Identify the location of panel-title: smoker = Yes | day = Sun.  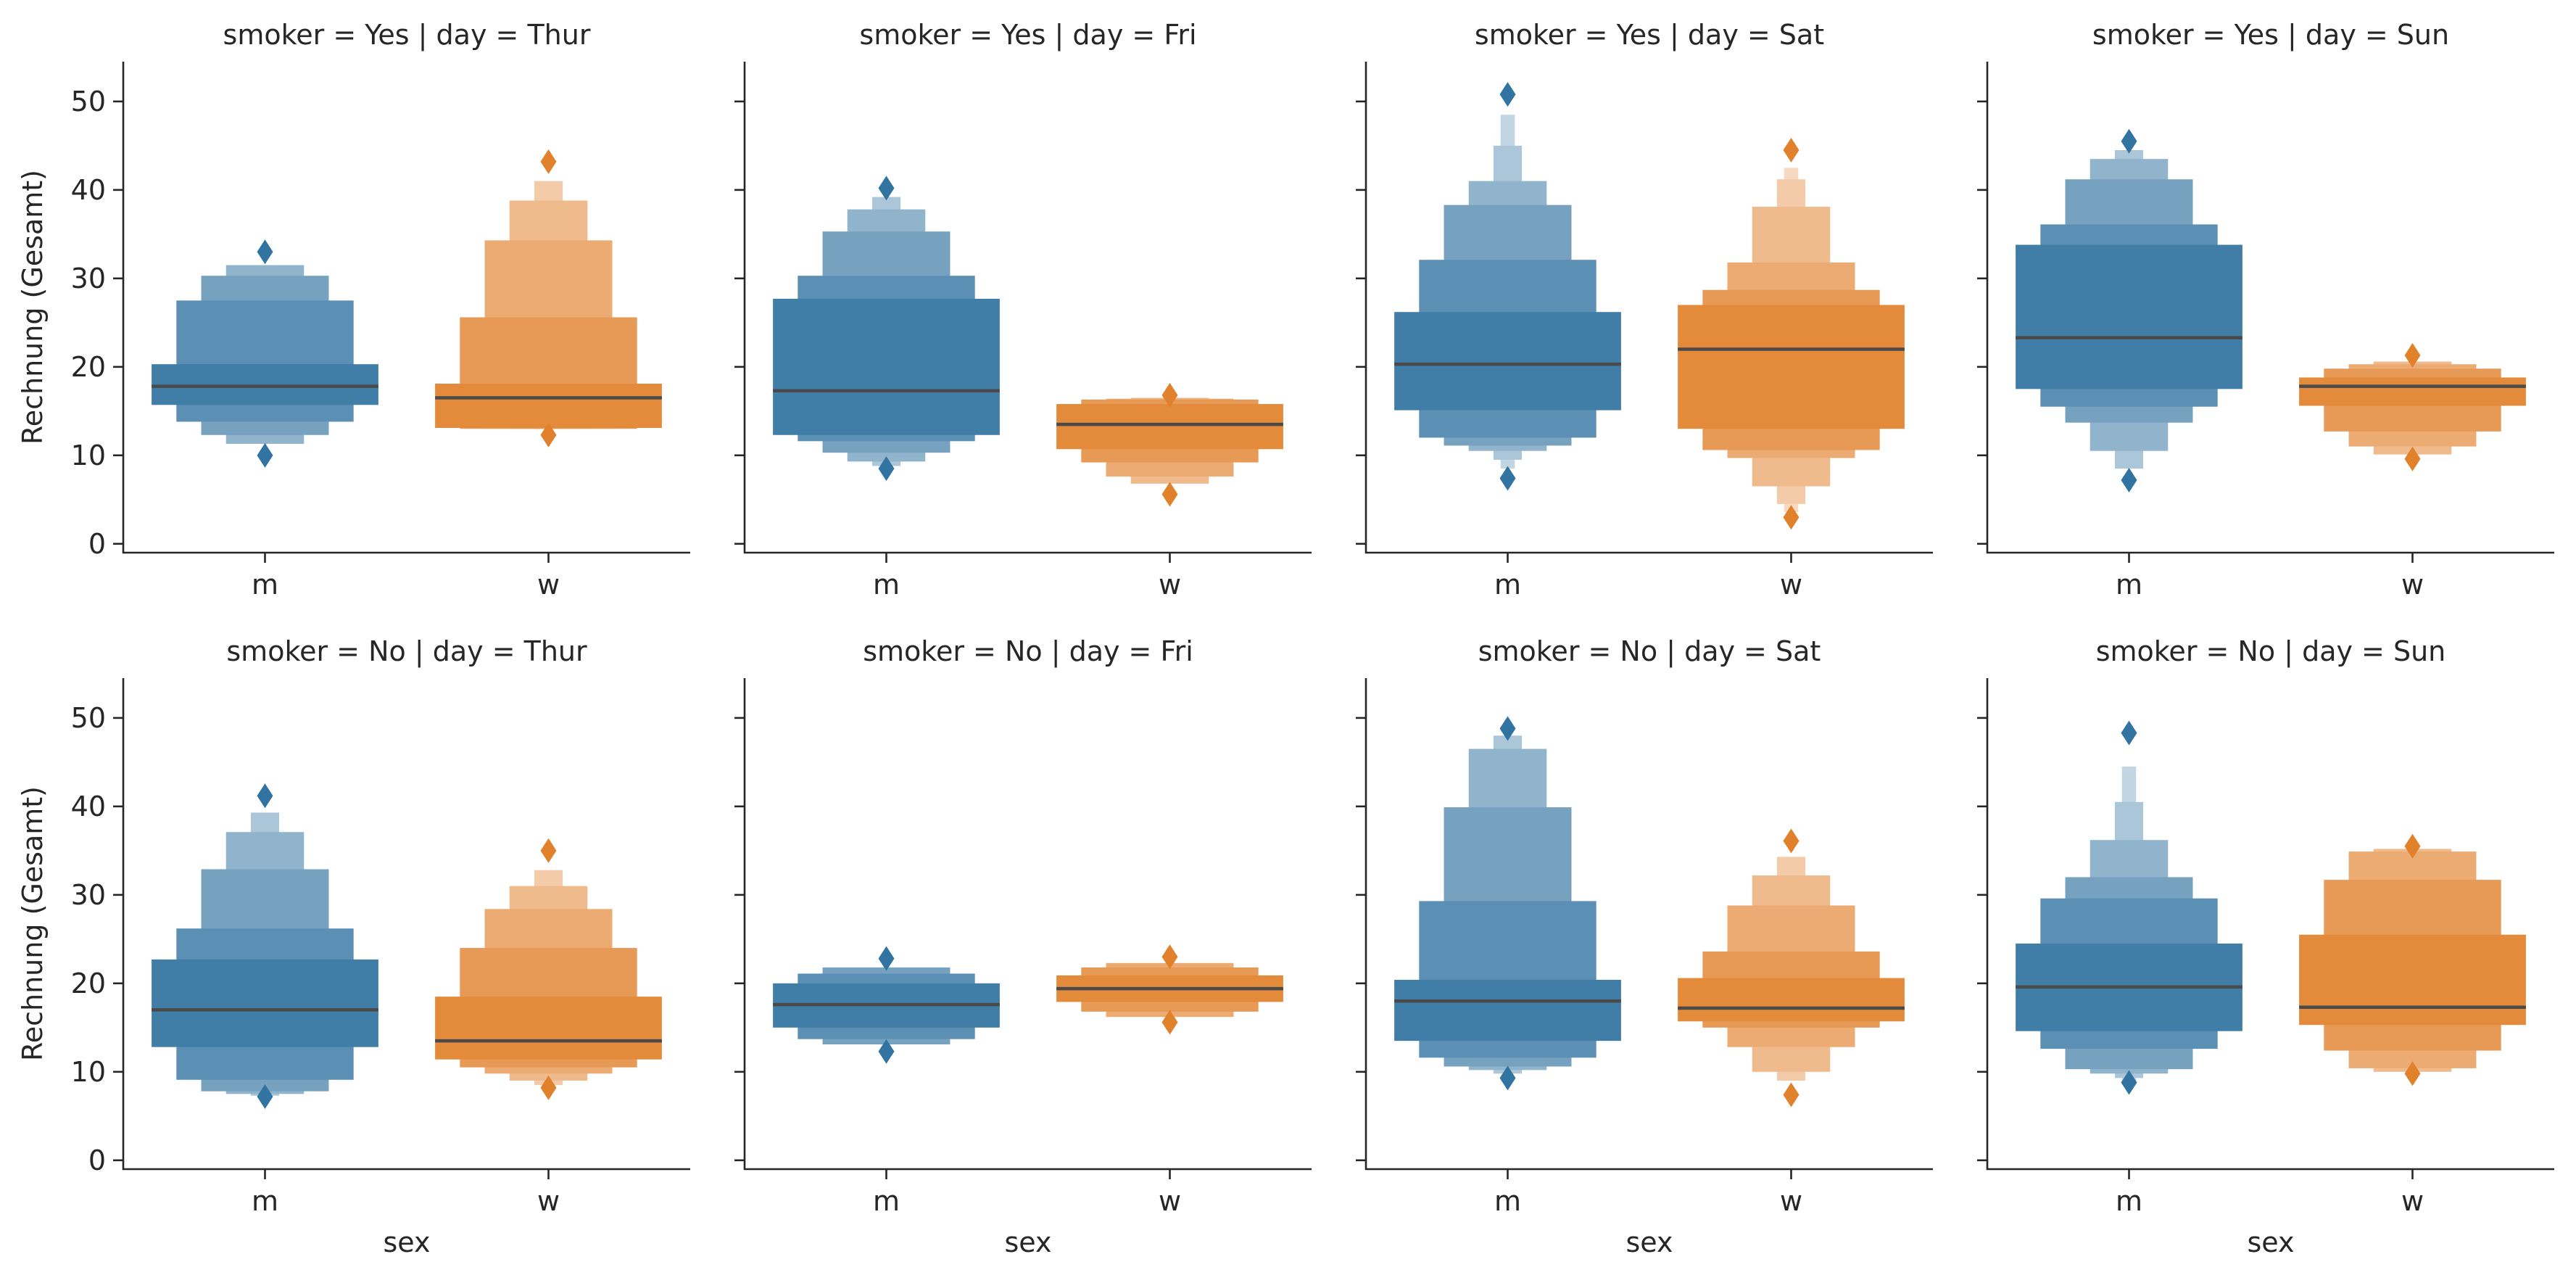
(2270, 35).